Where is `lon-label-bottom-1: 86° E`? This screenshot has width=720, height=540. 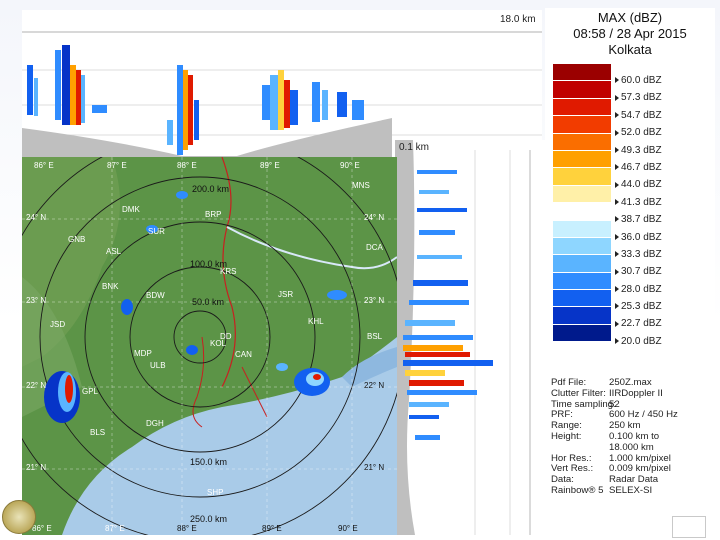 lon-label-bottom-1: 86° E is located at coordinates (42, 528).